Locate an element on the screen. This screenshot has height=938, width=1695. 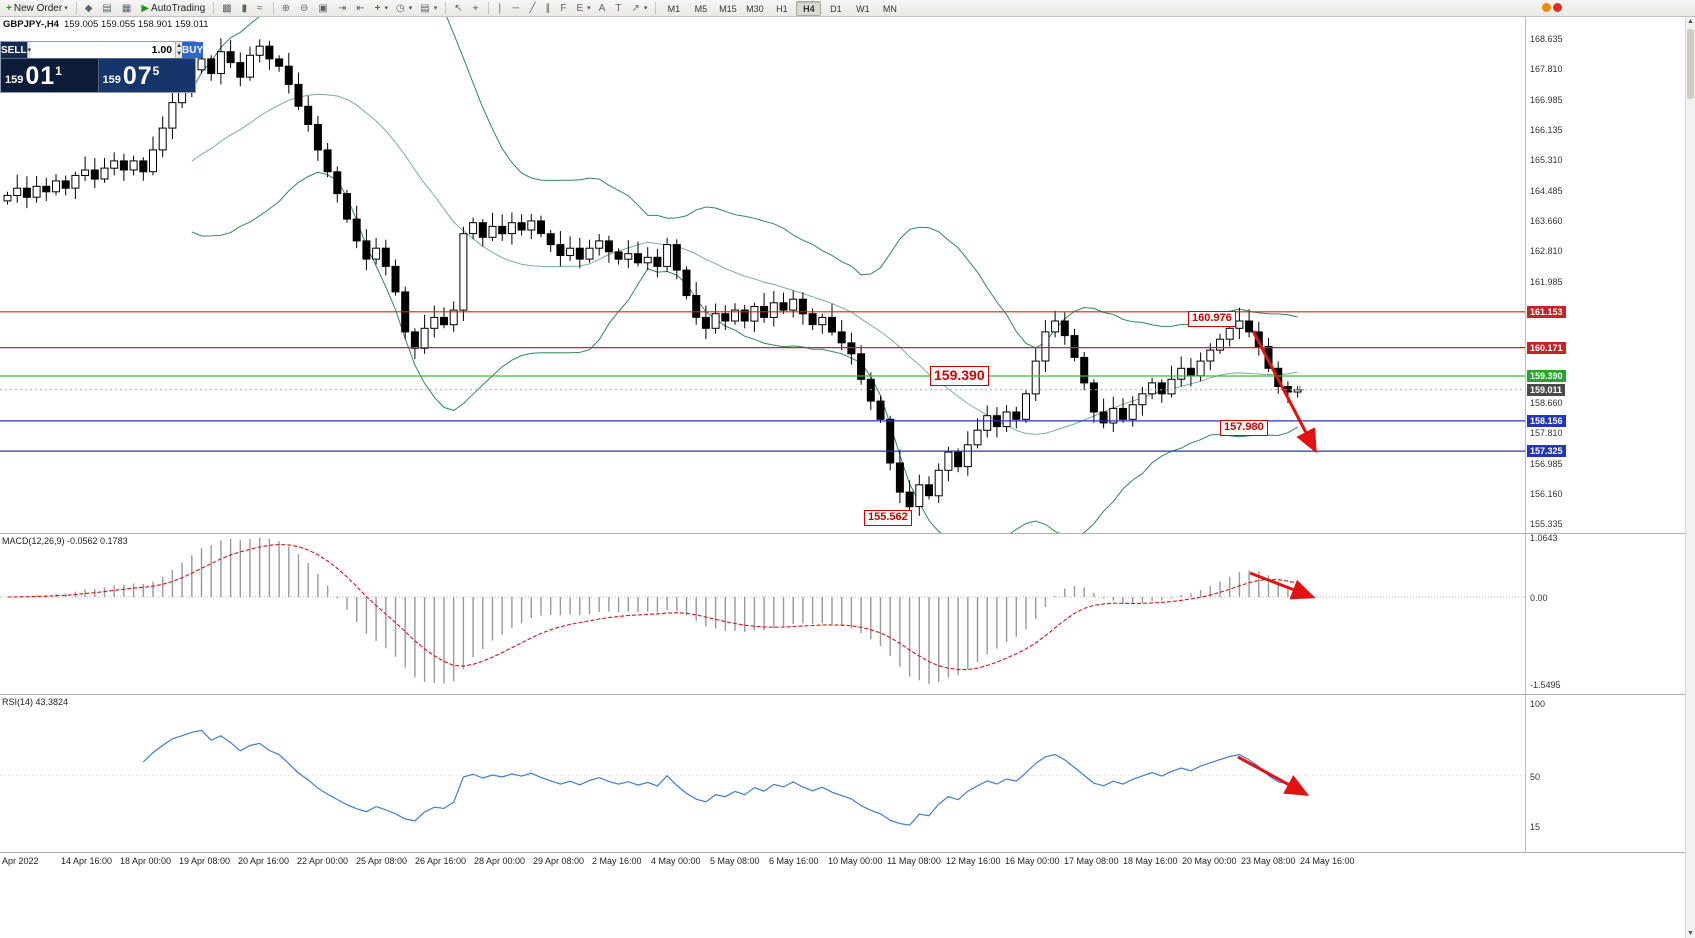
vertical-line-icon: ∣ is located at coordinates (500, 8).